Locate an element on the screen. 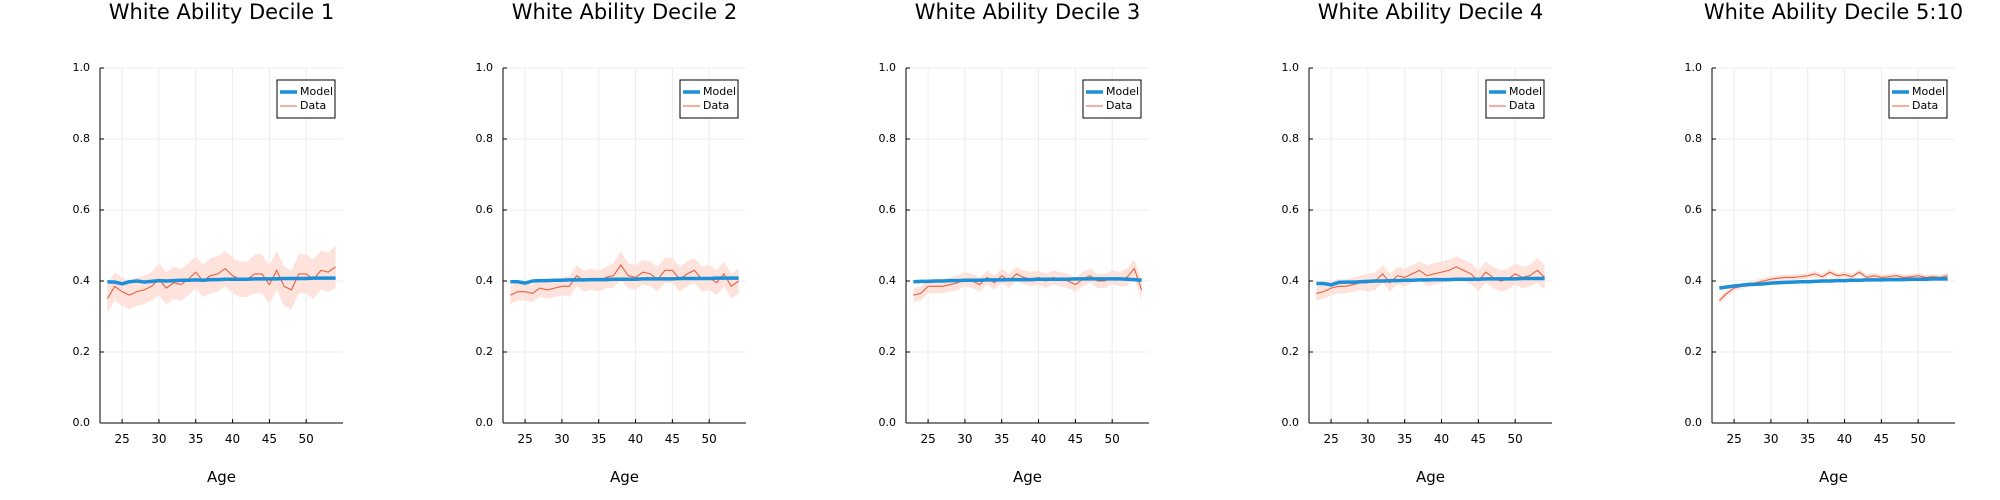 The image size is (2000, 500). chart-title: White Ability Decile 2 is located at coordinates (625, 12).